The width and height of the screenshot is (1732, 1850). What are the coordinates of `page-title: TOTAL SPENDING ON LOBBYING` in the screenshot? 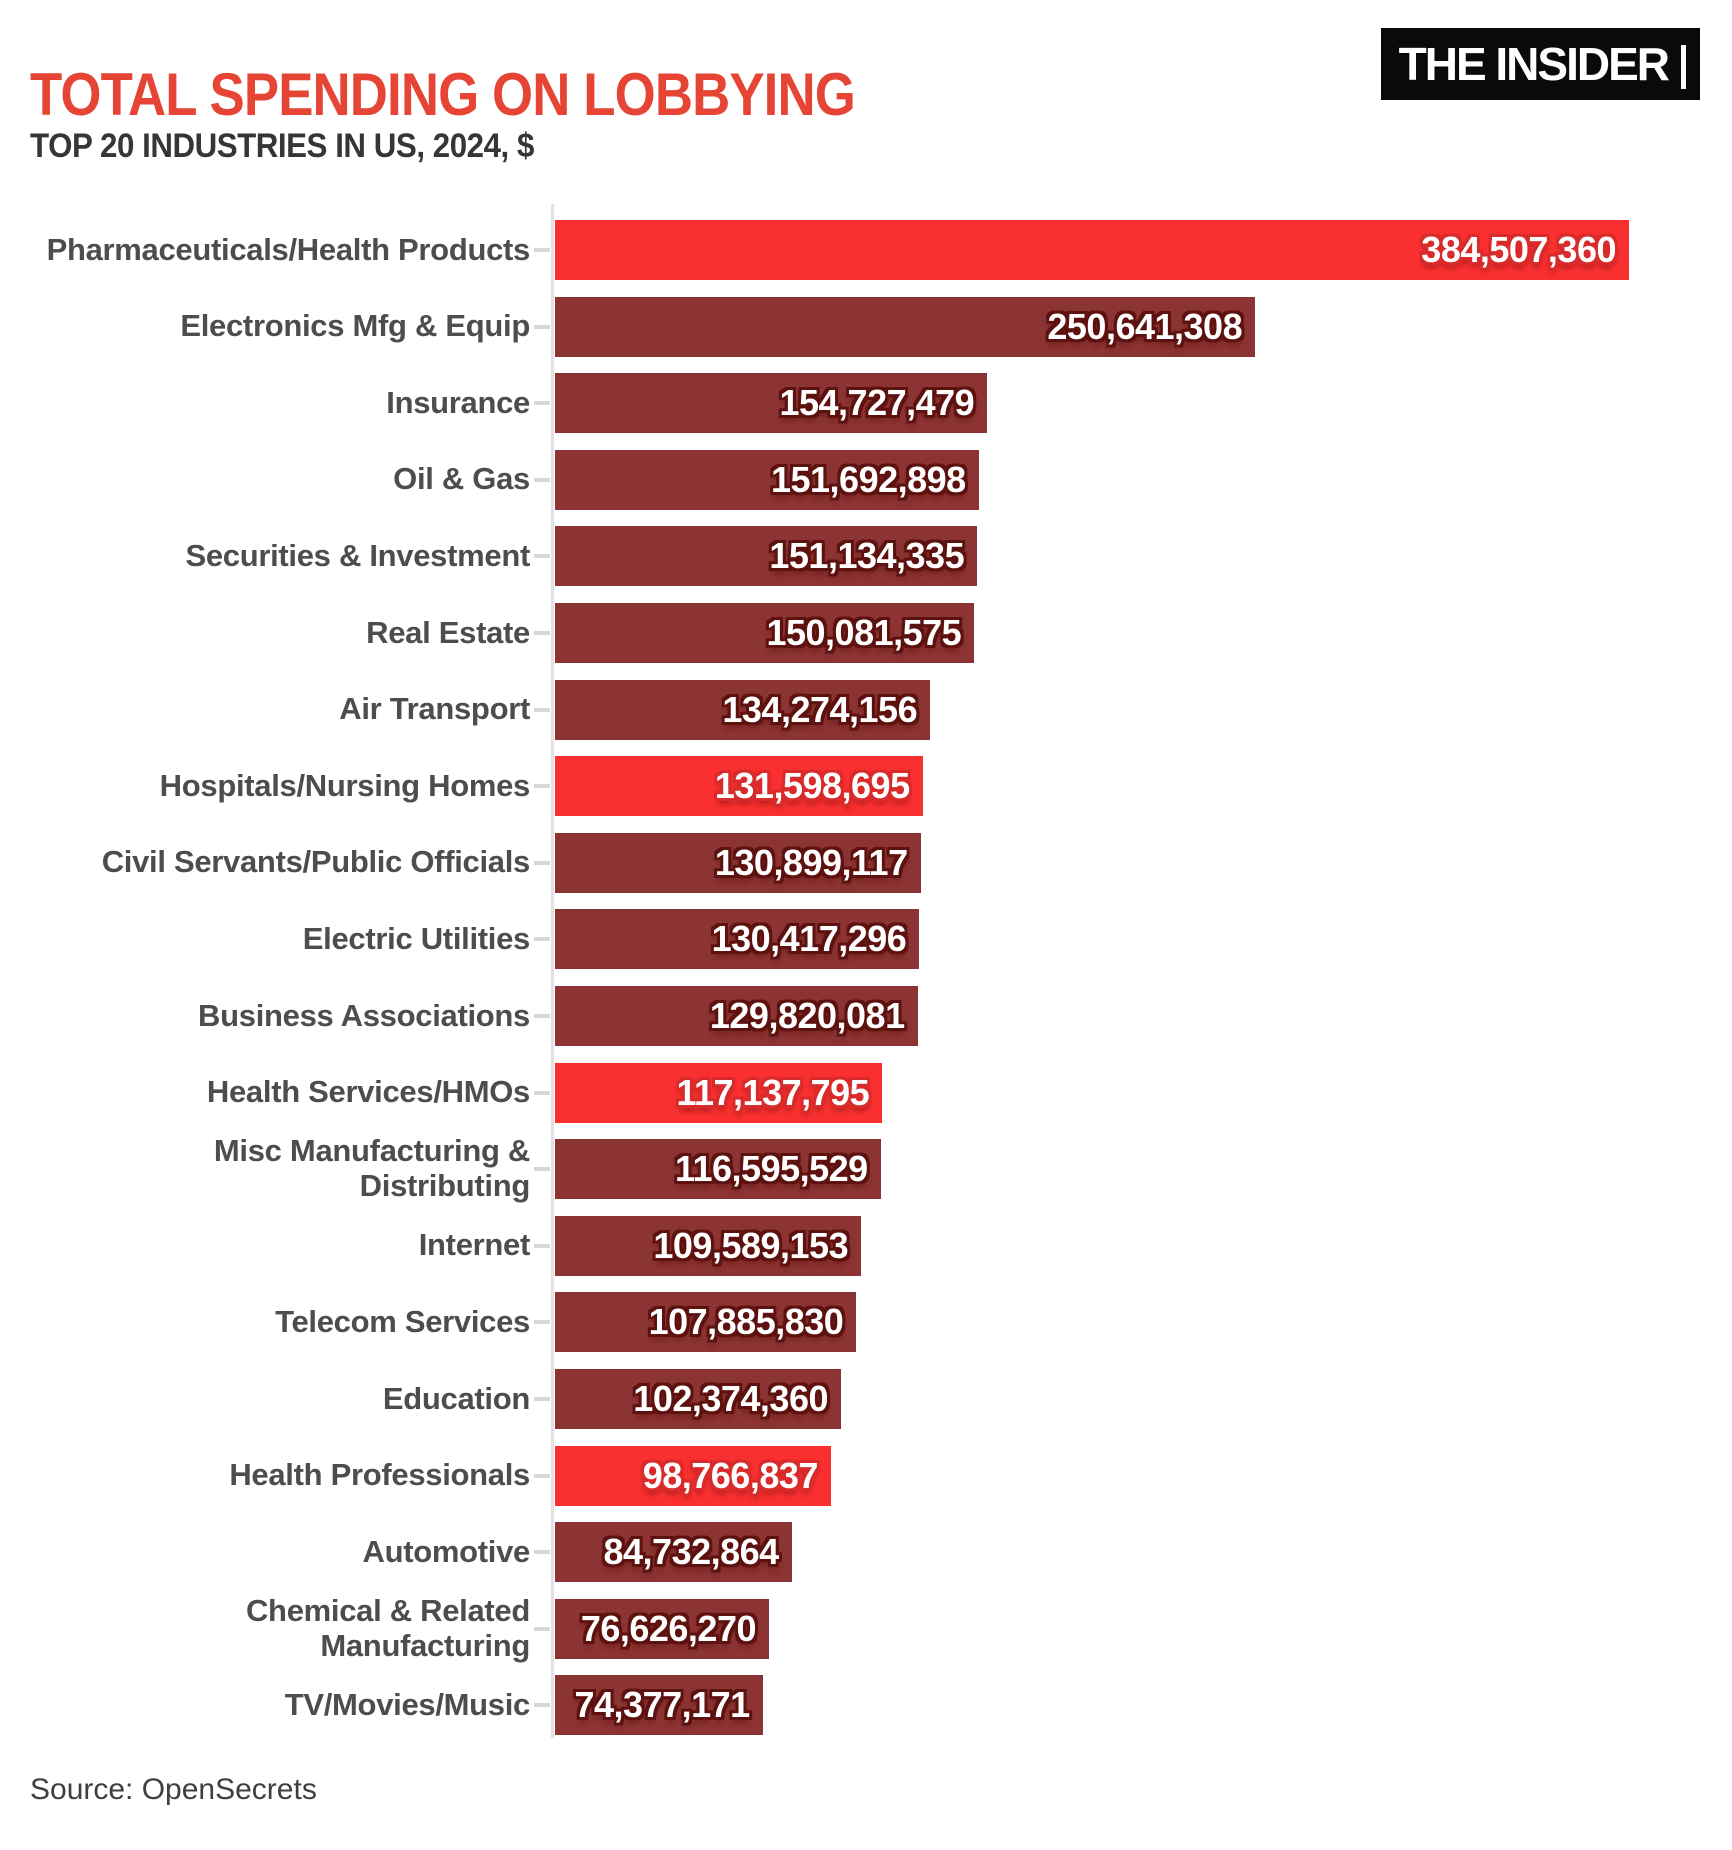 It's located at (443, 95).